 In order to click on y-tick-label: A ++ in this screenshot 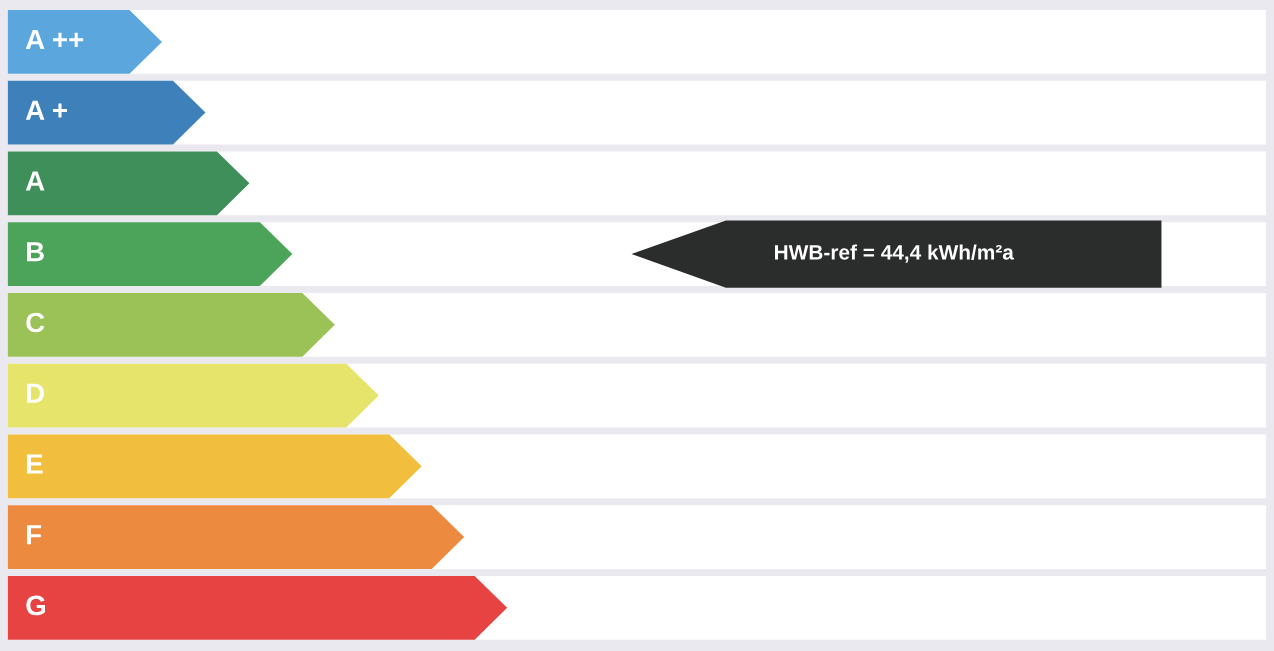, I will do `click(54, 39)`.